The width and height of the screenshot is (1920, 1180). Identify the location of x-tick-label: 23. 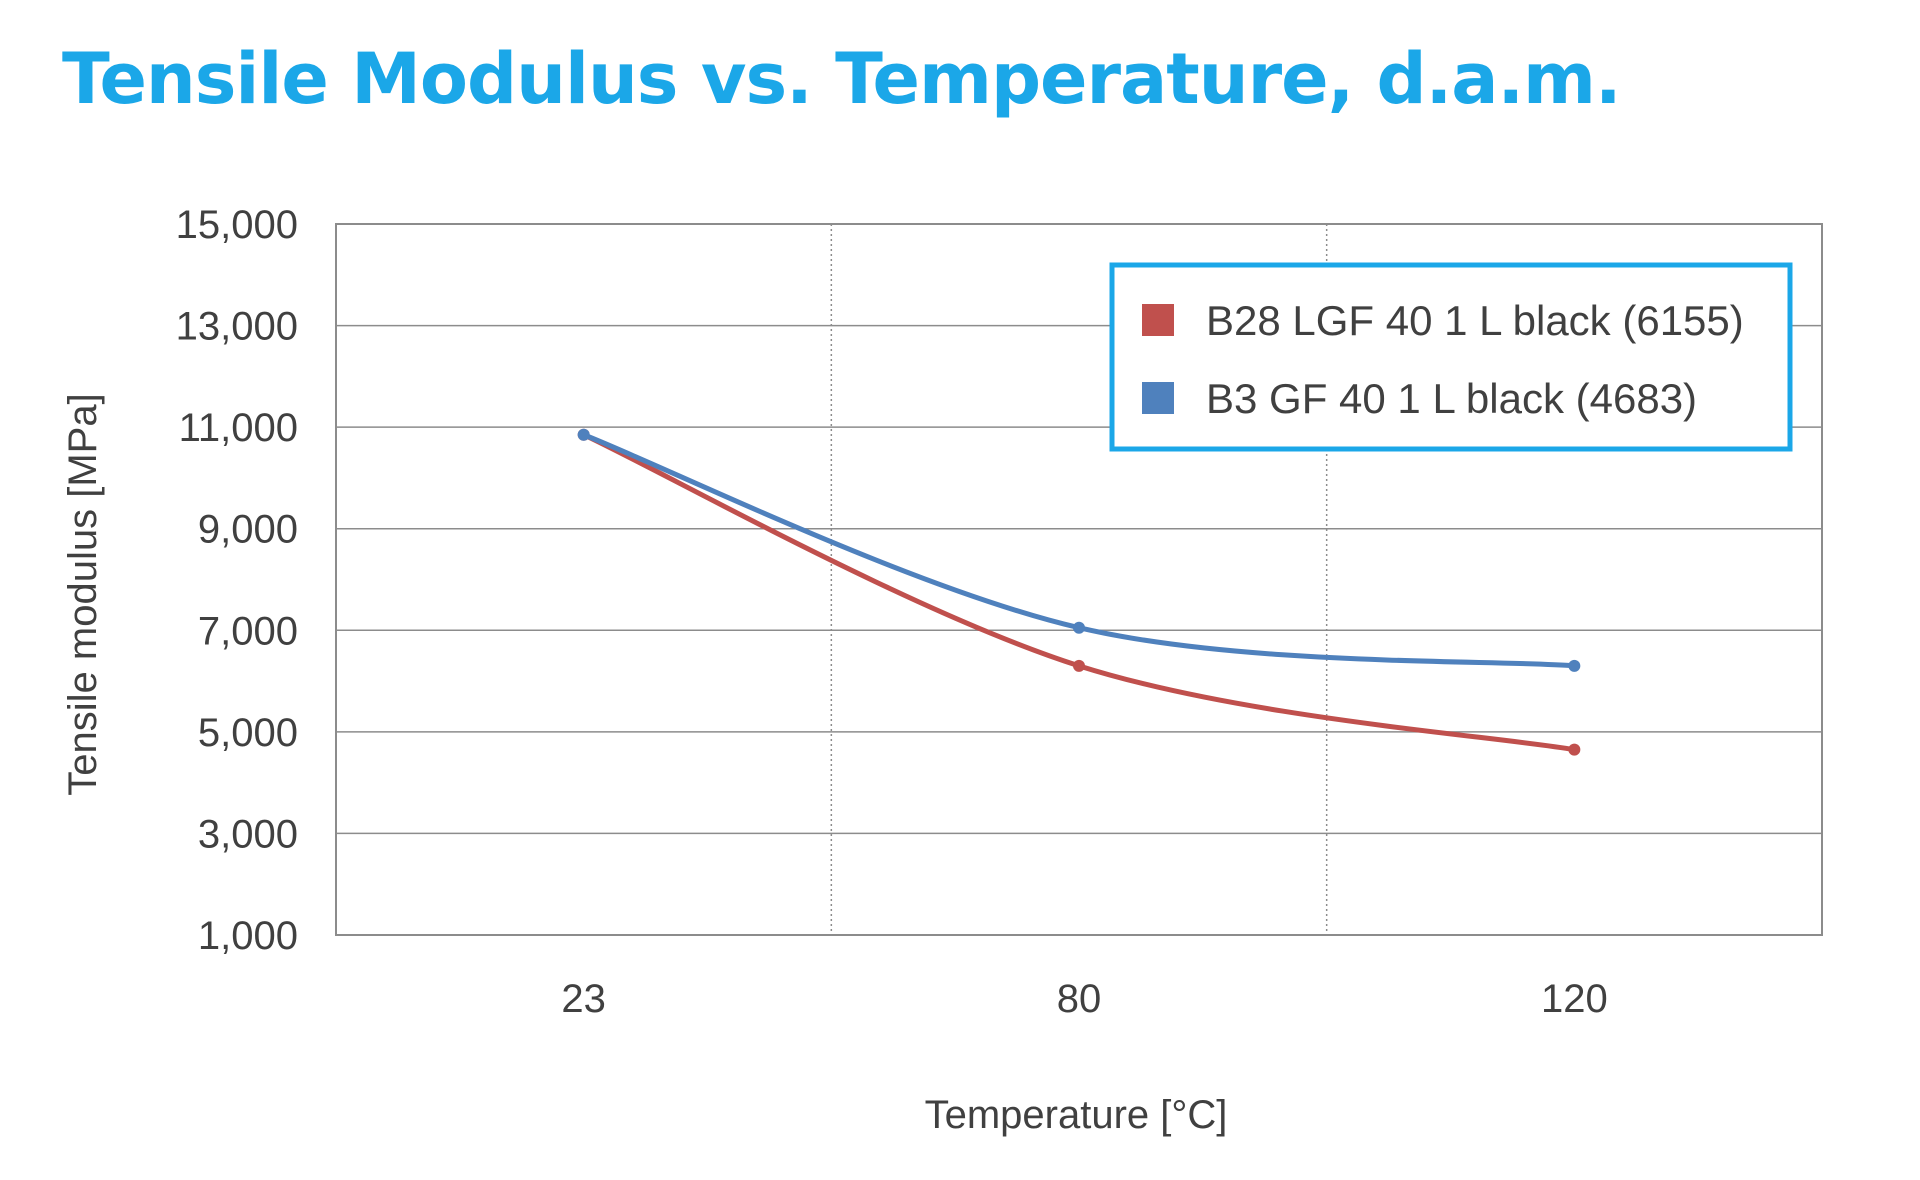
(583, 999).